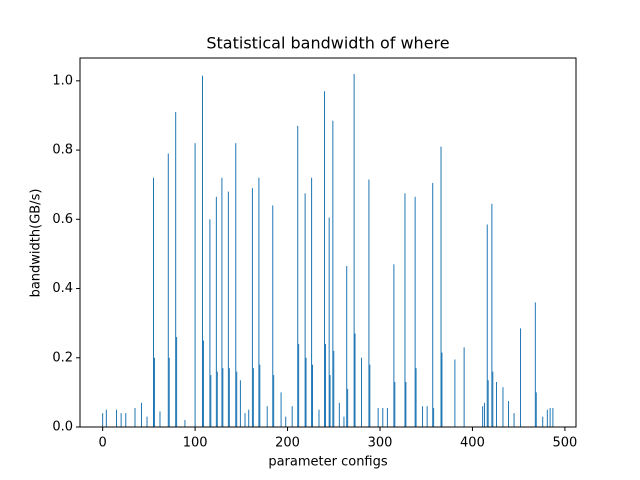  I want to click on chart-title: Statistical bandwidth of where, so click(327, 43).